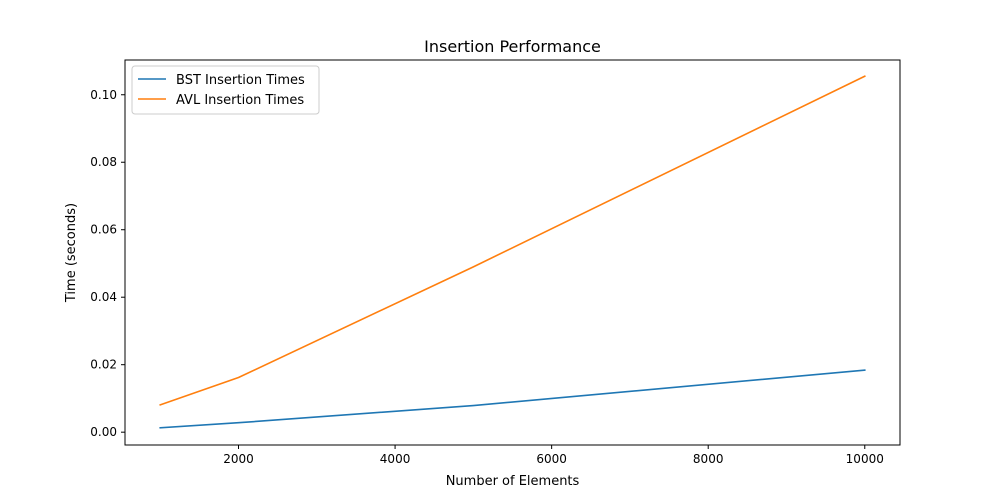  Describe the element at coordinates (395, 459) in the screenshot. I see `x-tick-label: 4000` at that location.